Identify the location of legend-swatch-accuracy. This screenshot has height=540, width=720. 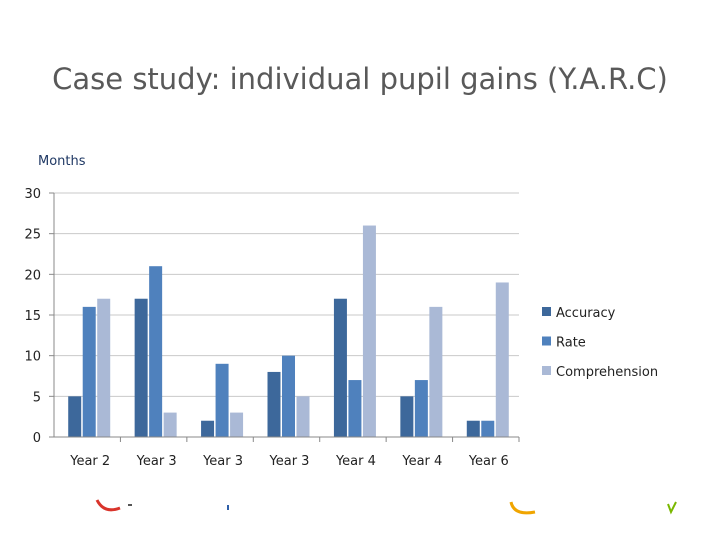
(546, 311).